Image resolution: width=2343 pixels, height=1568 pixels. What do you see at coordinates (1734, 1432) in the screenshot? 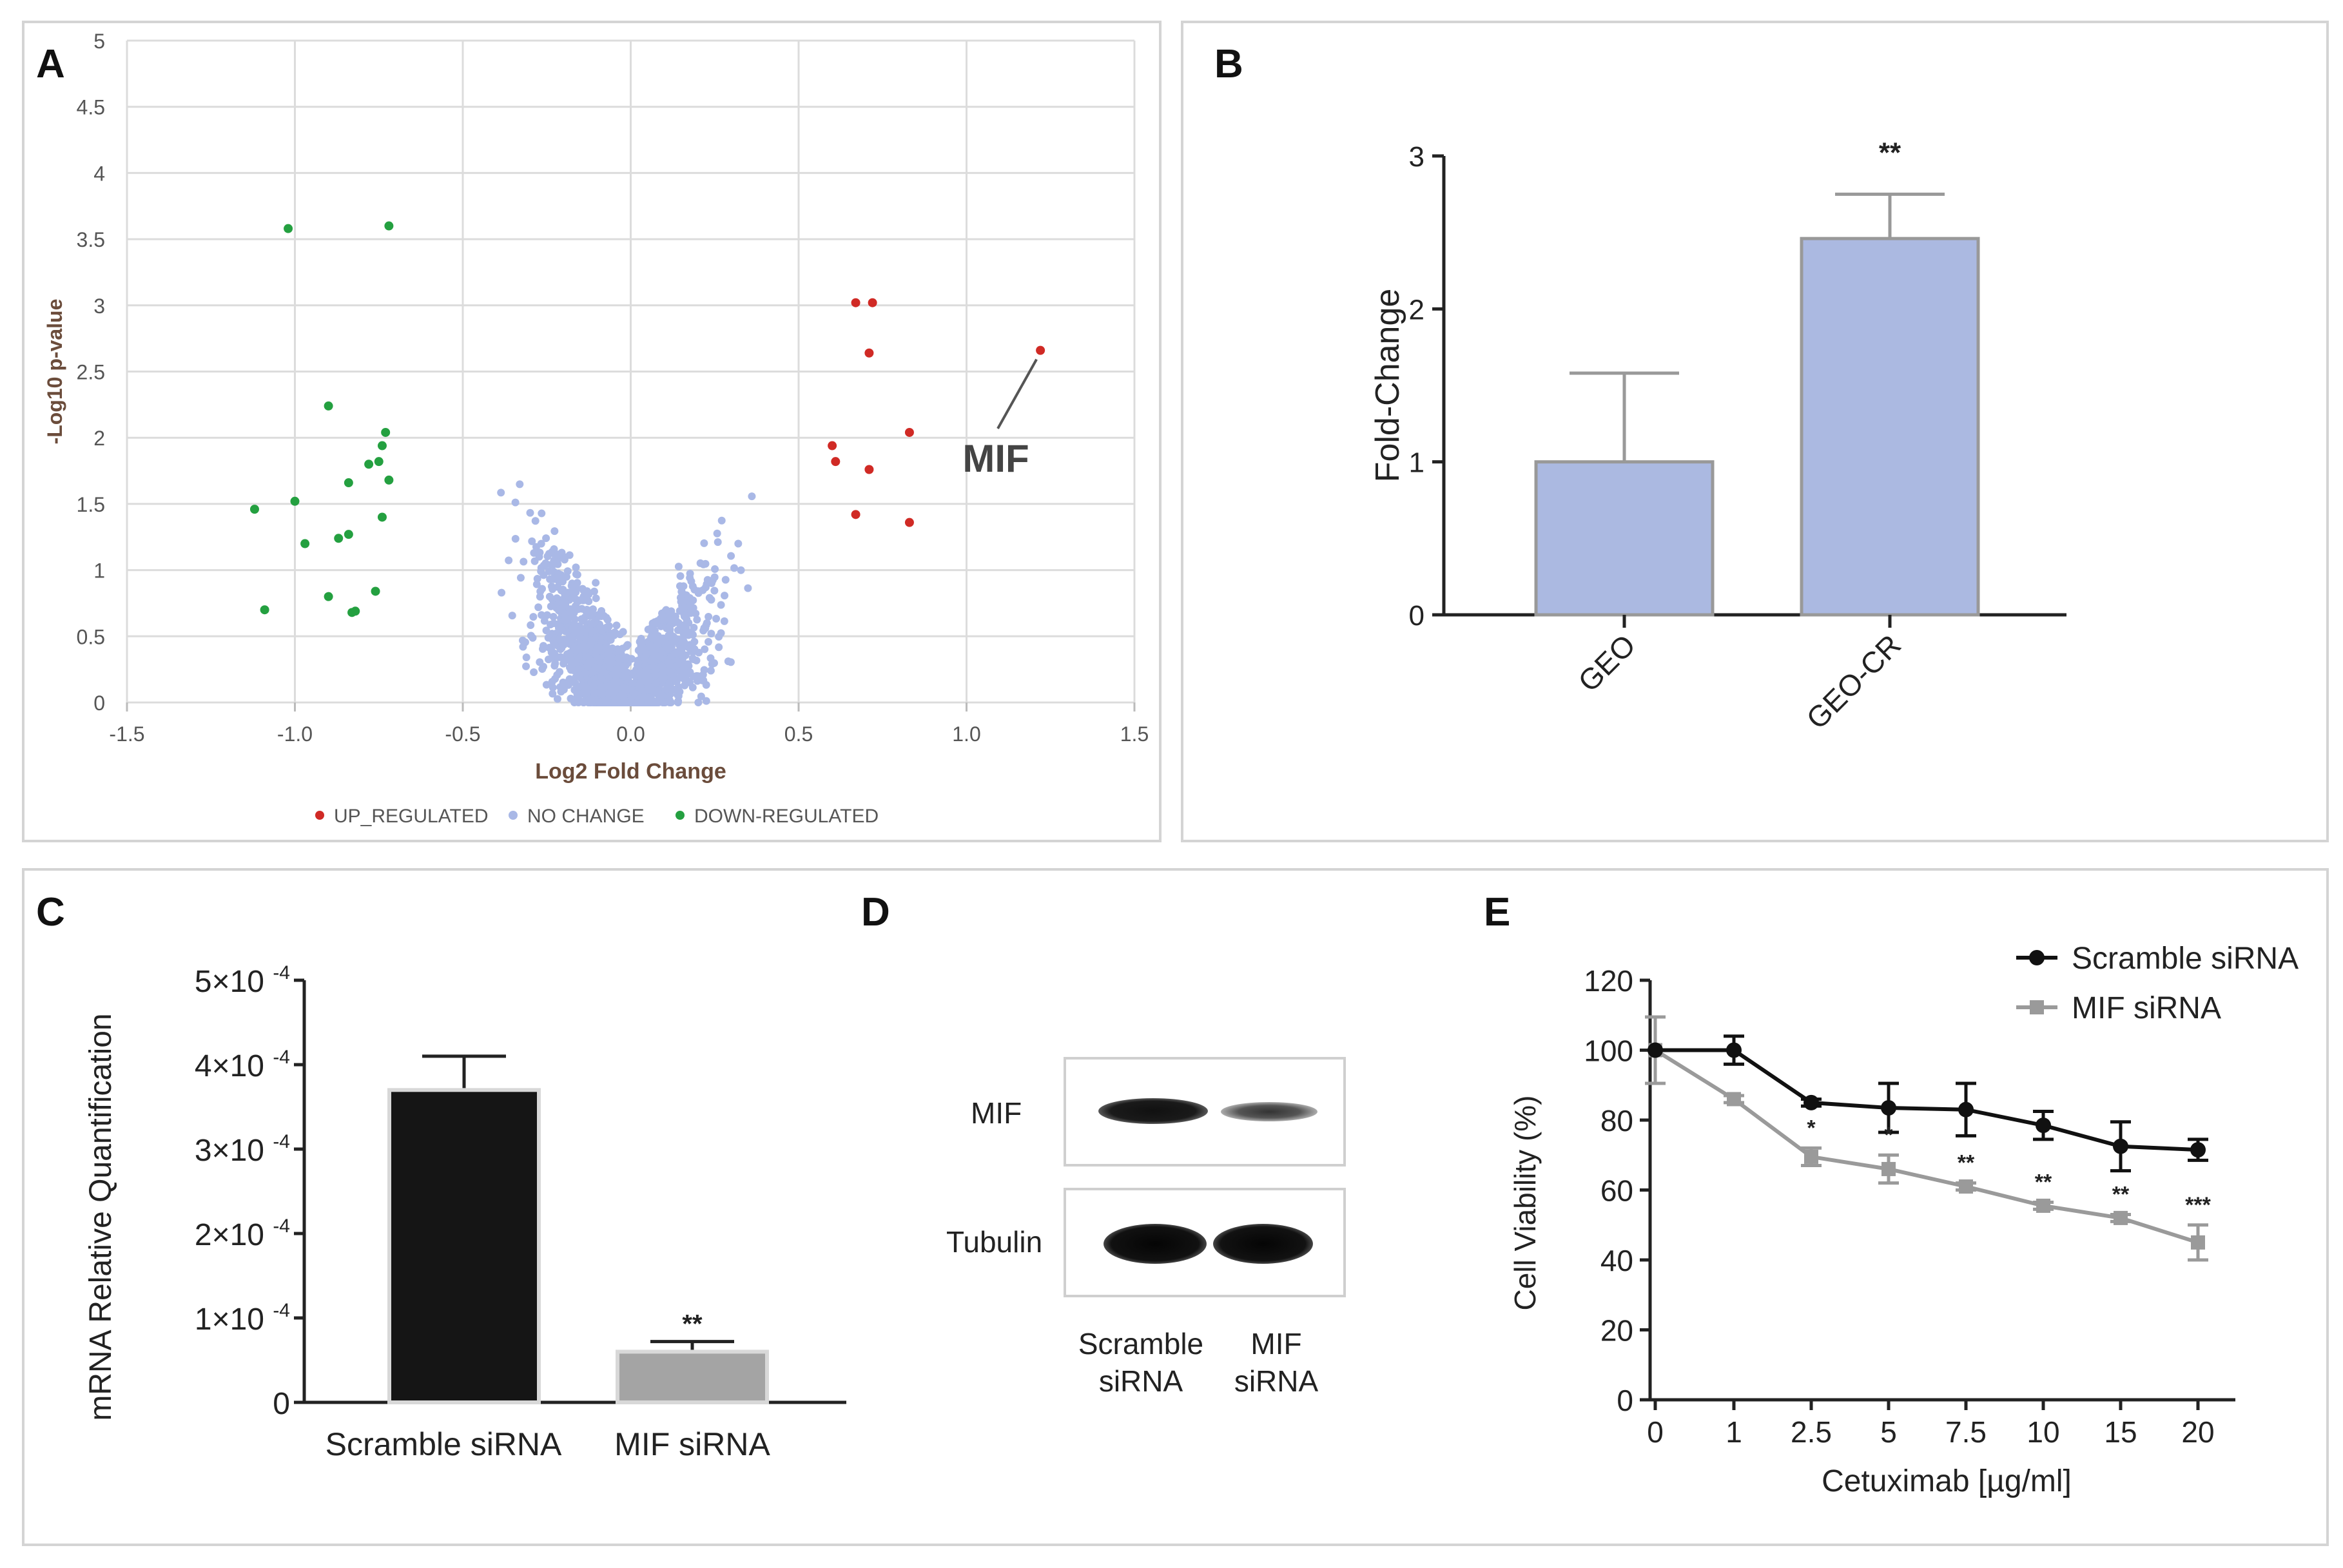
I see `x-tick-label: 1` at bounding box center [1734, 1432].